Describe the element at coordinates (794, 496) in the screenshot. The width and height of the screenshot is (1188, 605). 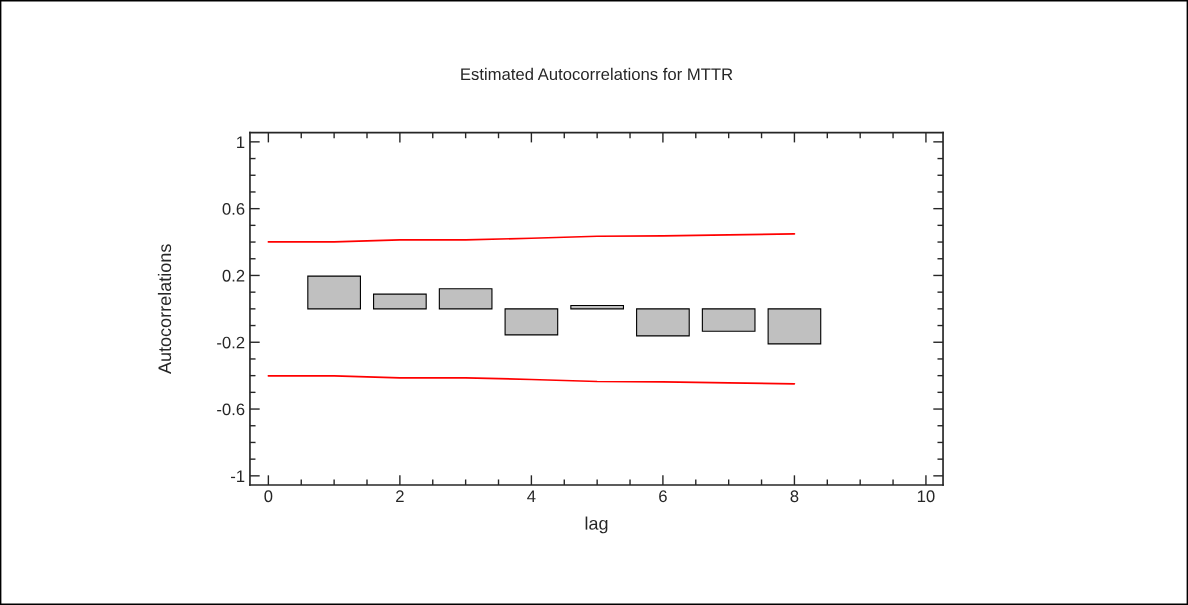
I see `x-tick-label: 8` at that location.